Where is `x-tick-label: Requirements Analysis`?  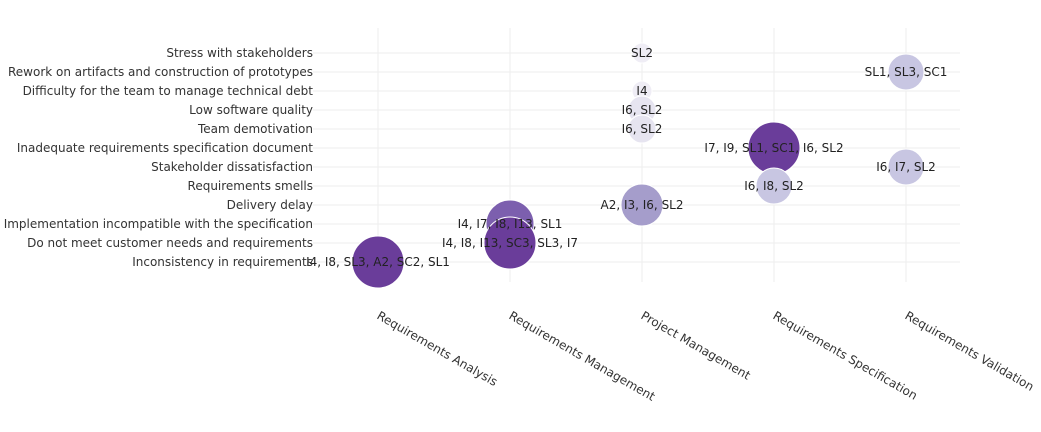 x-tick-label: Requirements Analysis is located at coordinates (437, 348).